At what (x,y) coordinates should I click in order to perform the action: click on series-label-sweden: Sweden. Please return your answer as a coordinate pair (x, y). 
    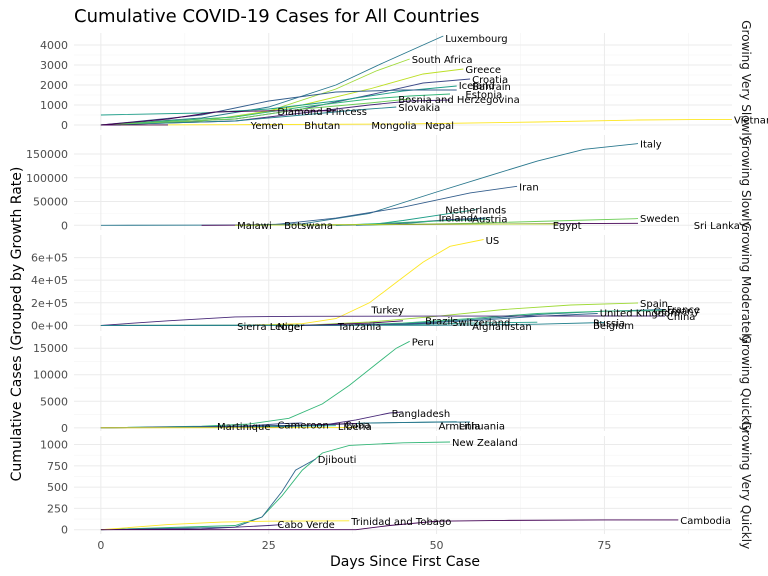
    Looking at the image, I should click on (660, 219).